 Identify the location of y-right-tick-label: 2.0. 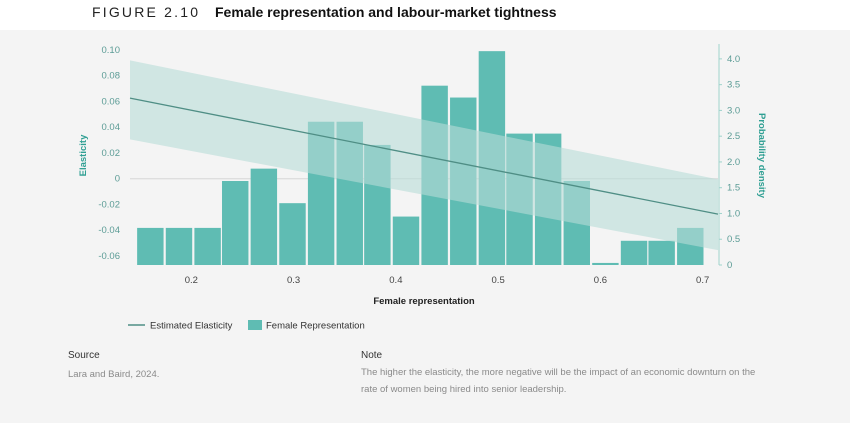
(733, 162).